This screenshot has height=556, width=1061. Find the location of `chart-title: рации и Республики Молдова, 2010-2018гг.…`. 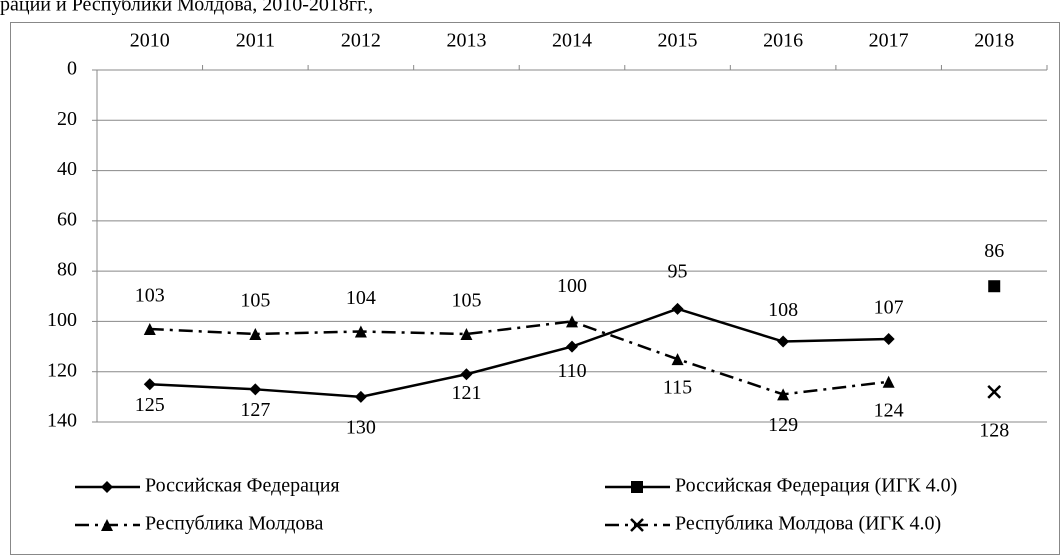

chart-title: рации и Республики Молдова, 2010-2018гг.… is located at coordinates (186, 8).